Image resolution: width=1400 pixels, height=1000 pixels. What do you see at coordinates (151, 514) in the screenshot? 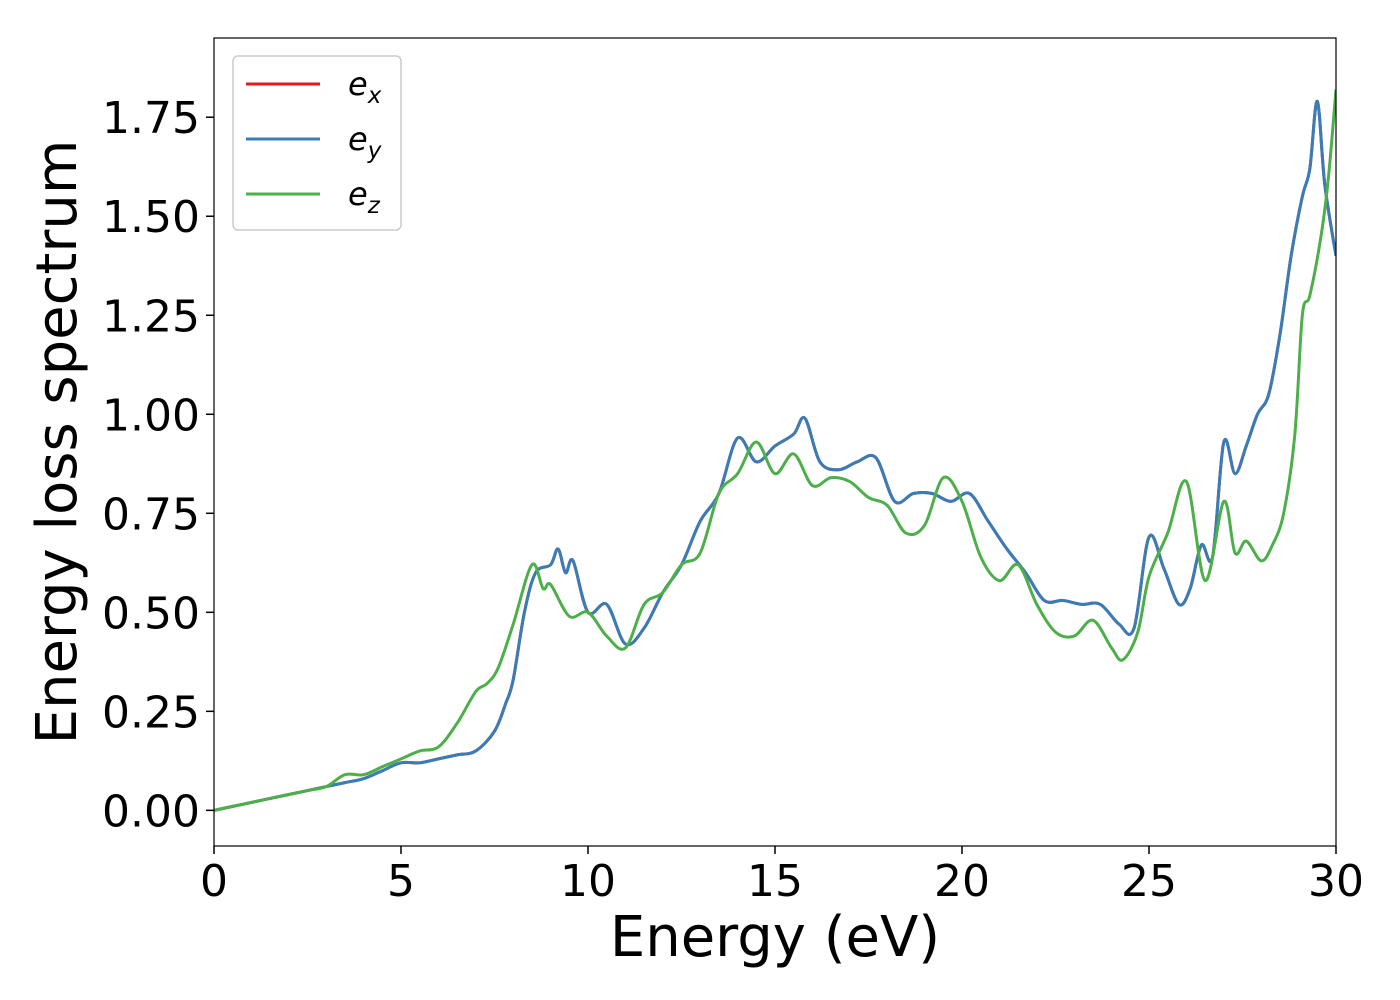
I see `y-tick-label: 0.75` at bounding box center [151, 514].